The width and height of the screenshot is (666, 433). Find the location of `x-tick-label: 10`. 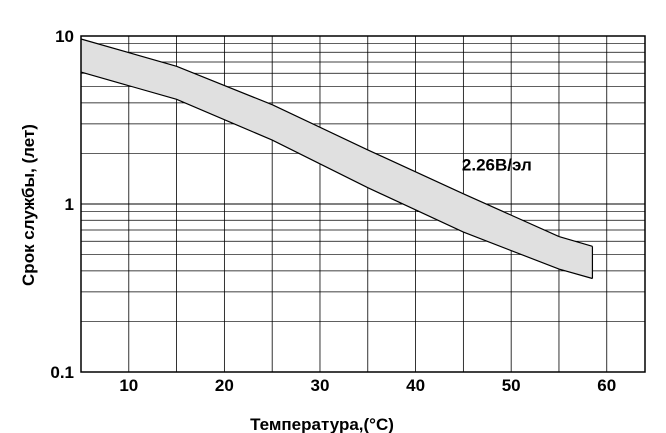

x-tick-label: 10 is located at coordinates (128, 385).